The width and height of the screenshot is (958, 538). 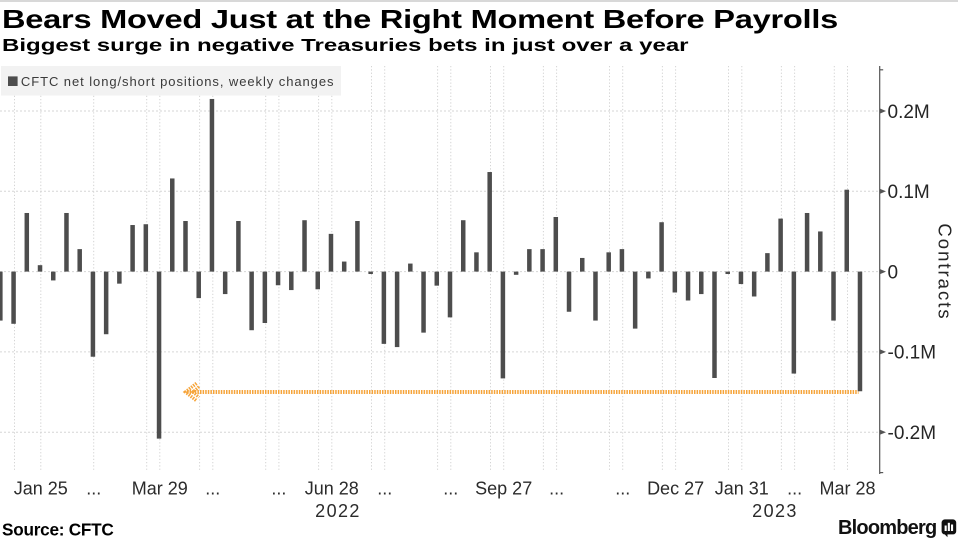 I want to click on svg-text: Jan 31, so click(x=742, y=489).